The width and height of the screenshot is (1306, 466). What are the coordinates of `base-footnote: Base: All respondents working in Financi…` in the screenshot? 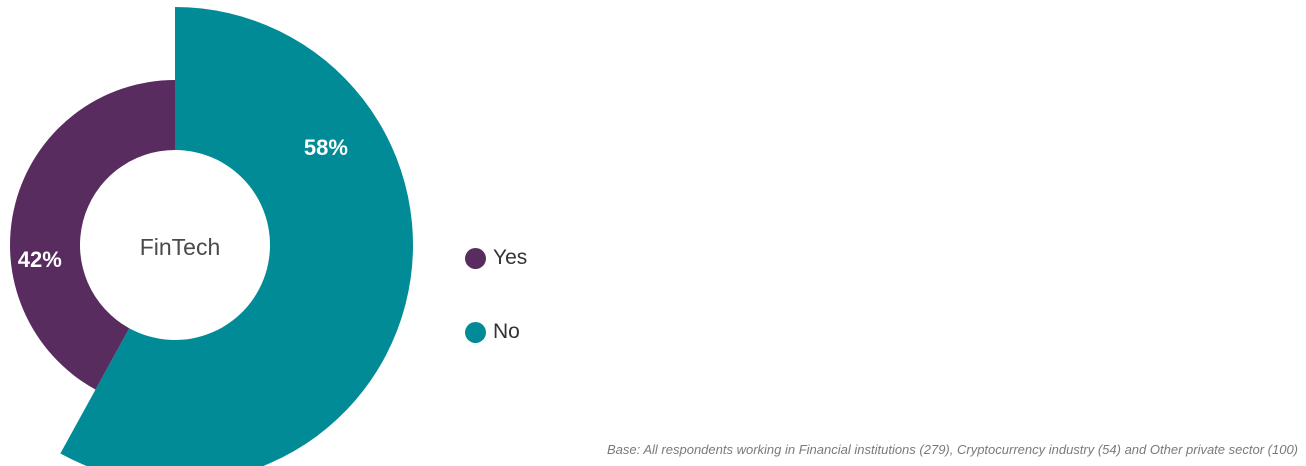 It's located at (952, 449).